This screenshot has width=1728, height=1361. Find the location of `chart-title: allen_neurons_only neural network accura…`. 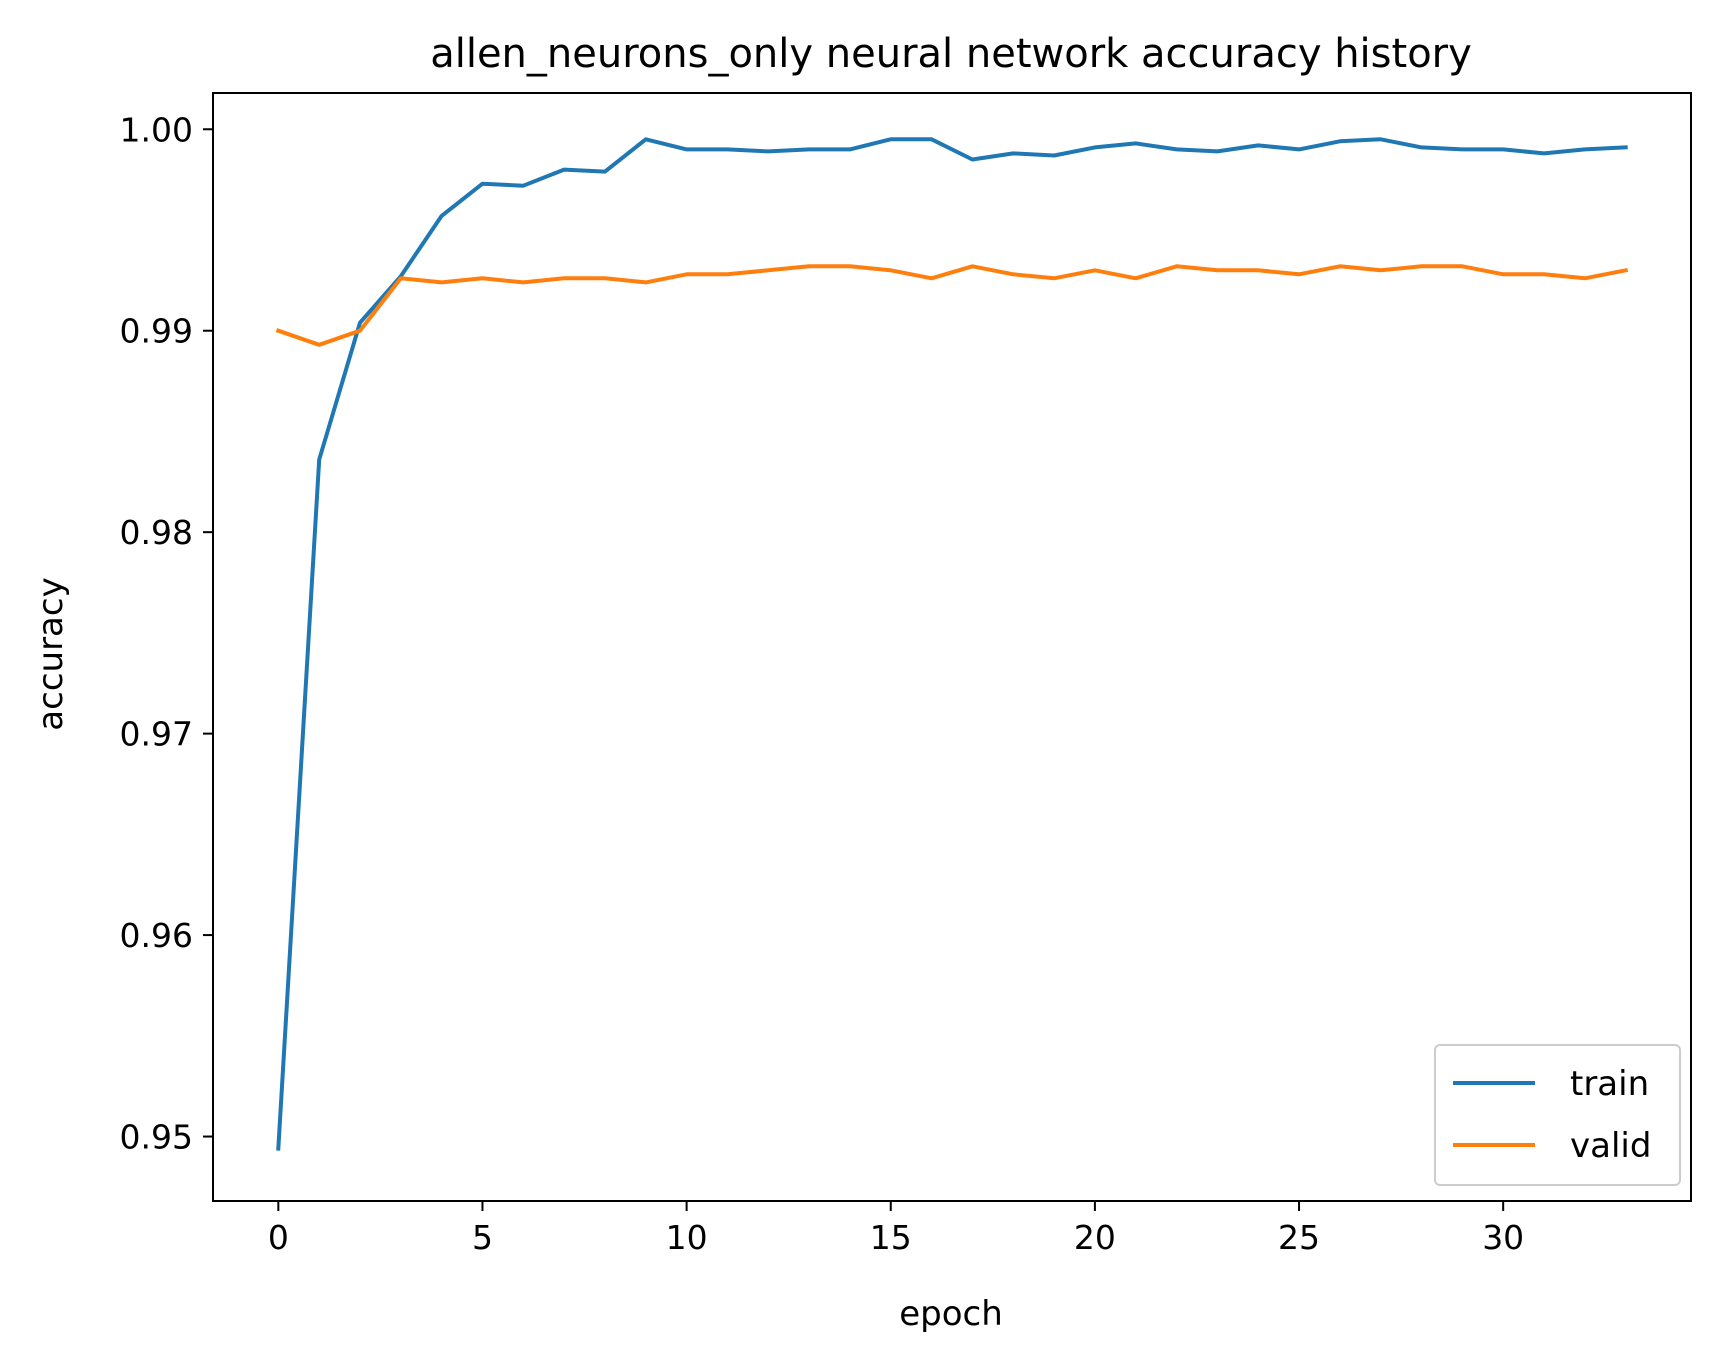

chart-title: allen_neurons_only neural network accura… is located at coordinates (951, 54).